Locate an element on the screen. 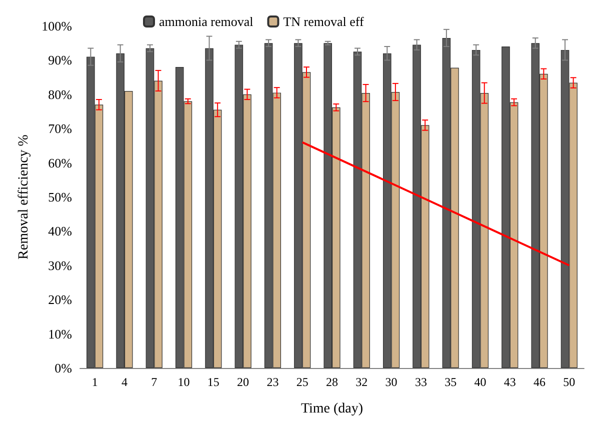  y-tick-label: 10% is located at coordinates (60, 334).